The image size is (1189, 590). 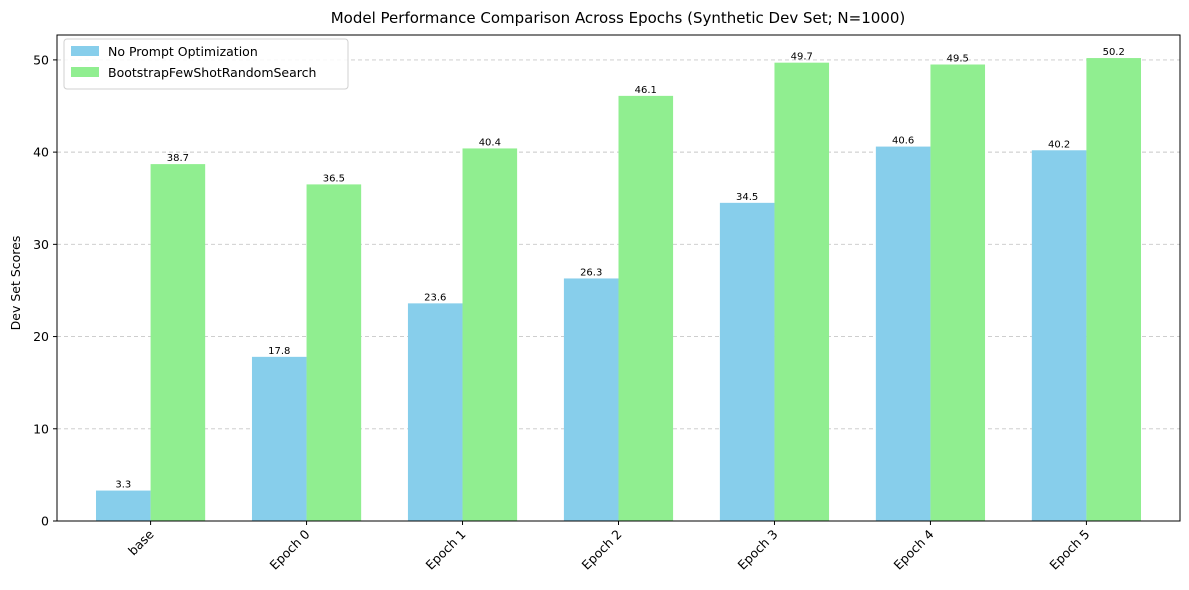 I want to click on y-tick-label: 10, so click(x=41, y=428).